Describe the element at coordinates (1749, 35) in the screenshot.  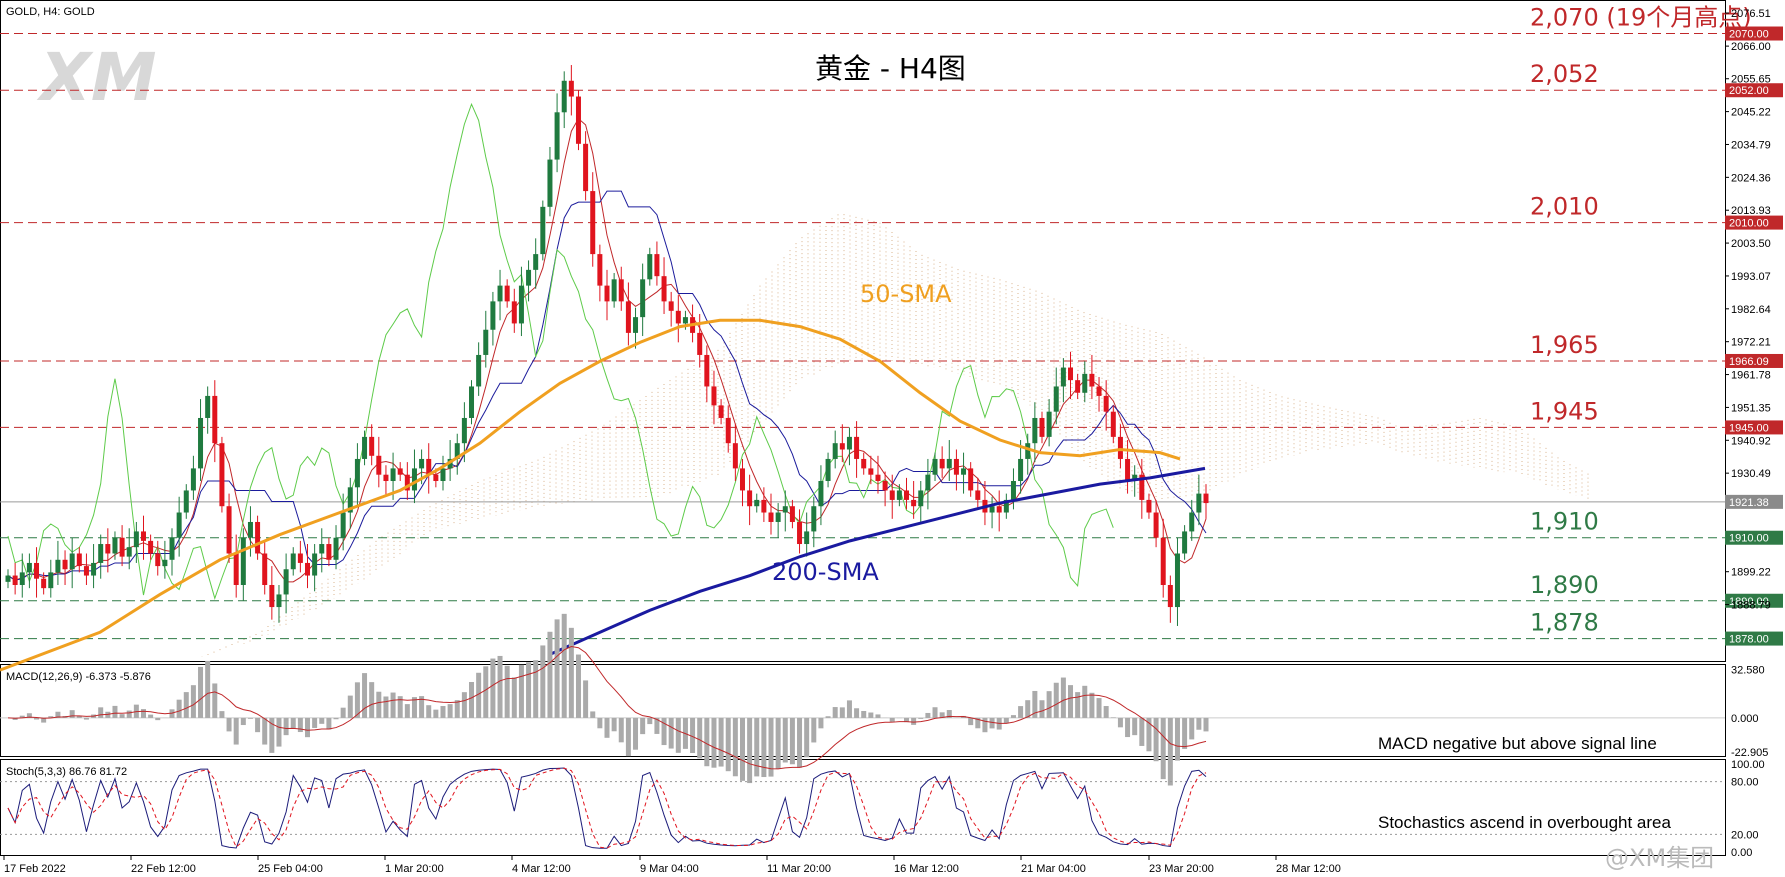
I see `level-price-tag-text: 2070.00` at that location.